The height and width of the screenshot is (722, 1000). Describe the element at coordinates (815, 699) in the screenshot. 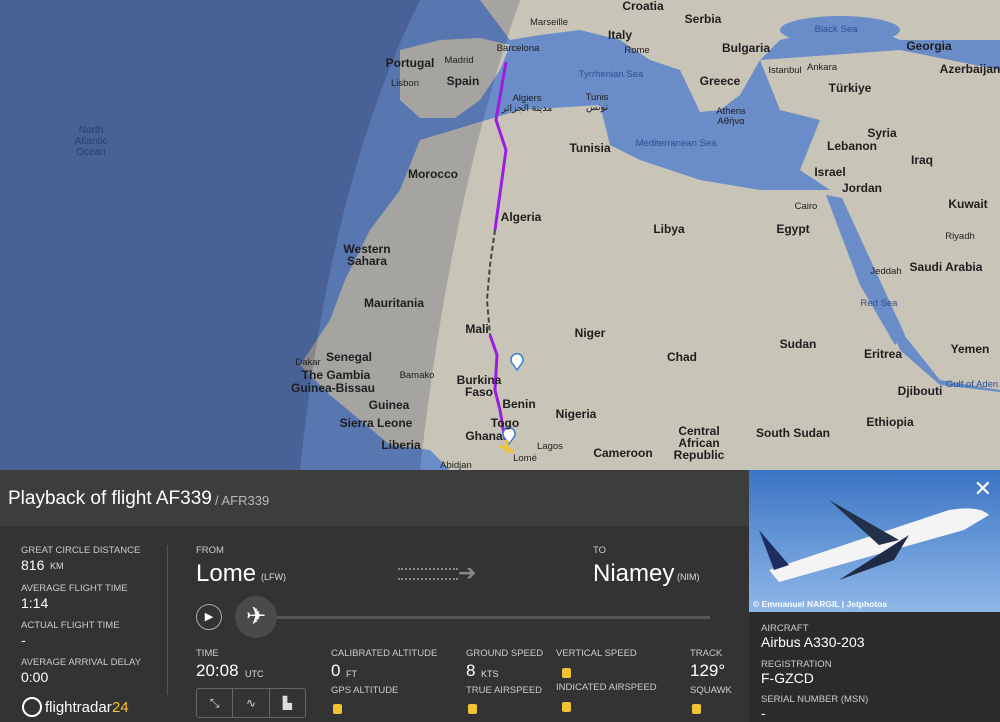

I see `serial-label: SERIAL NUMBER (MSN)` at that location.